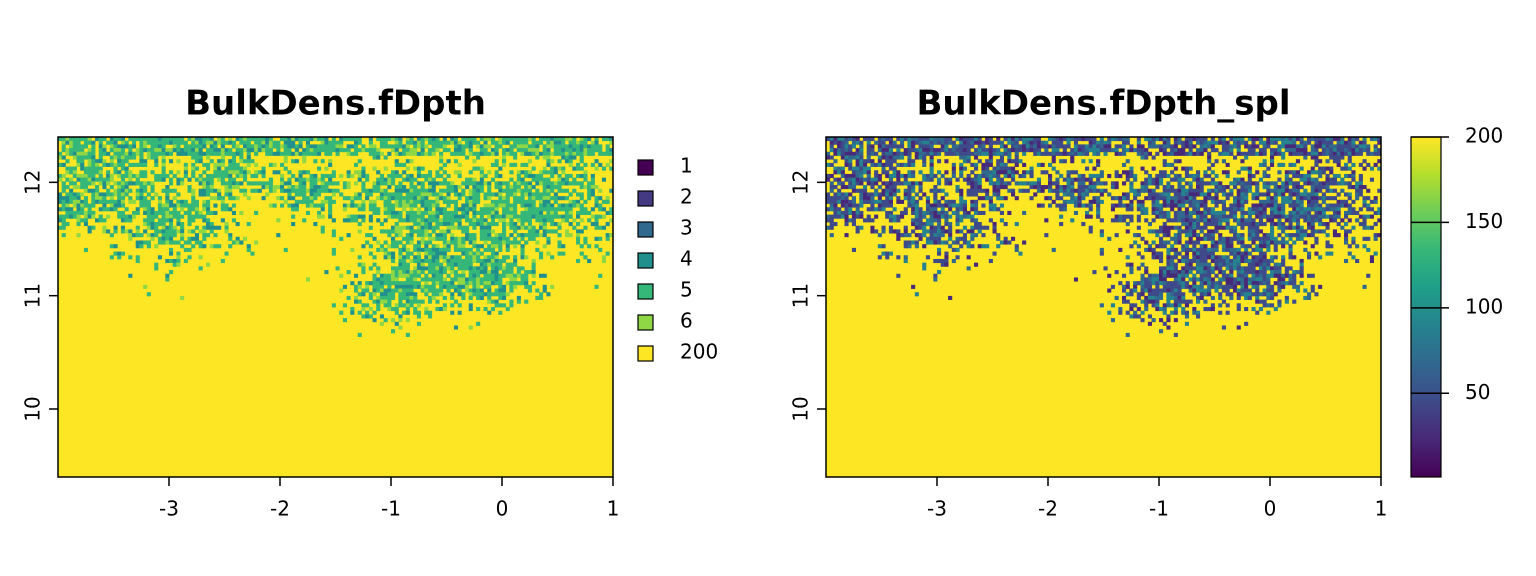 This screenshot has width=1536, height=576. Describe the element at coordinates (645, 260) in the screenshot. I see `legend-swatch` at that location.